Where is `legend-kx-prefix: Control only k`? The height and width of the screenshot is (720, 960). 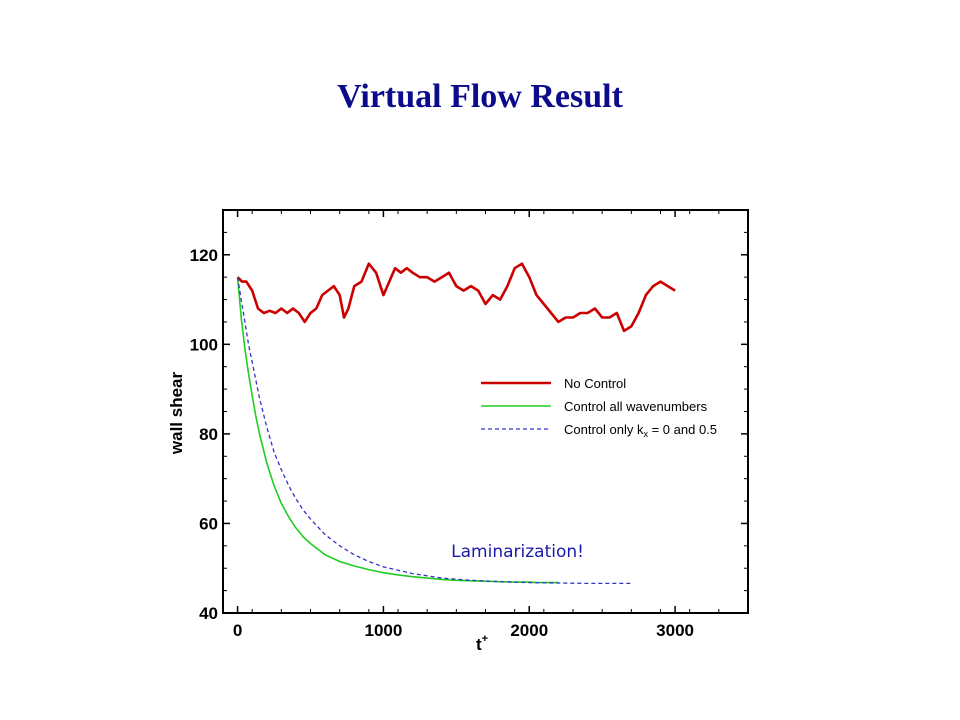 legend-kx-prefix: Control only k is located at coordinates (604, 429).